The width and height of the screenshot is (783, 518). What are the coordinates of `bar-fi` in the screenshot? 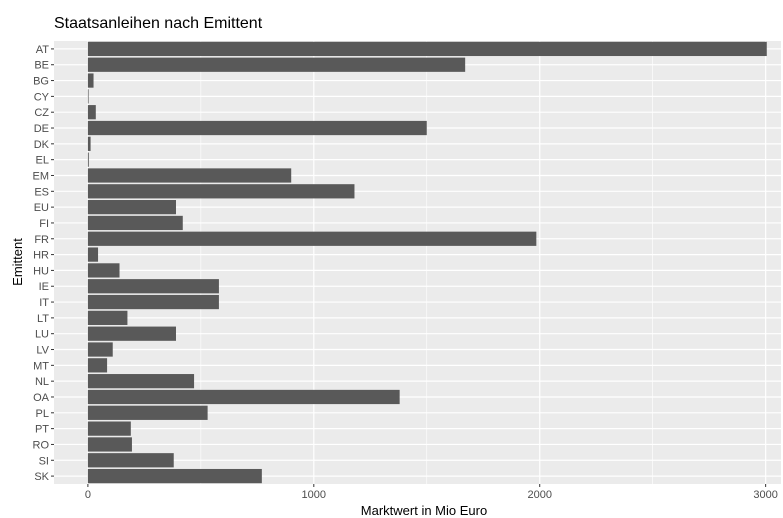 It's located at (135, 223).